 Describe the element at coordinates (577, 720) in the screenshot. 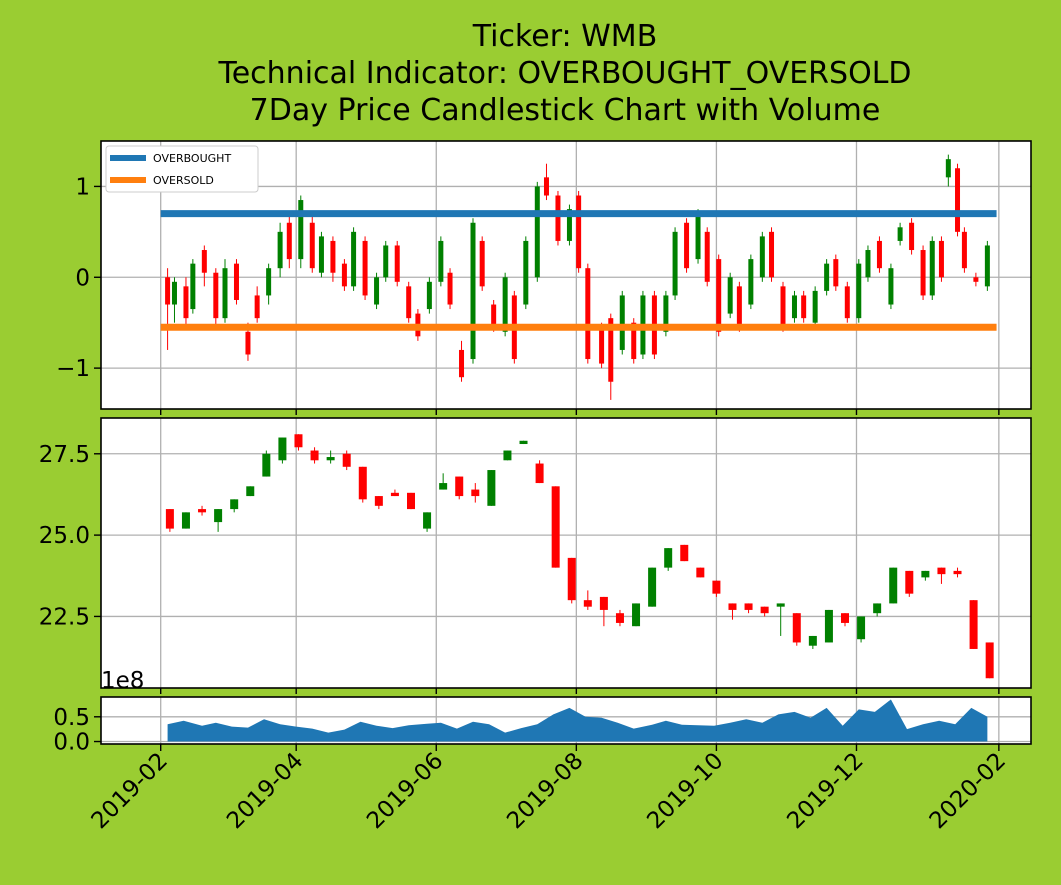

I see `volume-area` at that location.